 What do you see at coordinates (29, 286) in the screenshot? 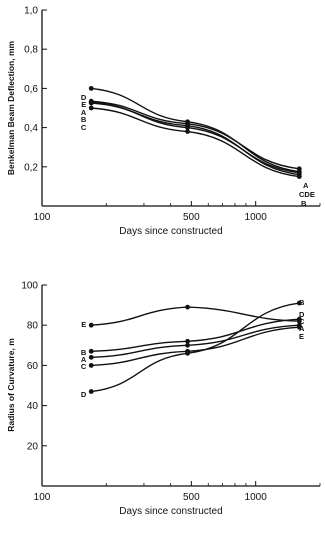
I see `y-tick-label: 100` at bounding box center [29, 286].